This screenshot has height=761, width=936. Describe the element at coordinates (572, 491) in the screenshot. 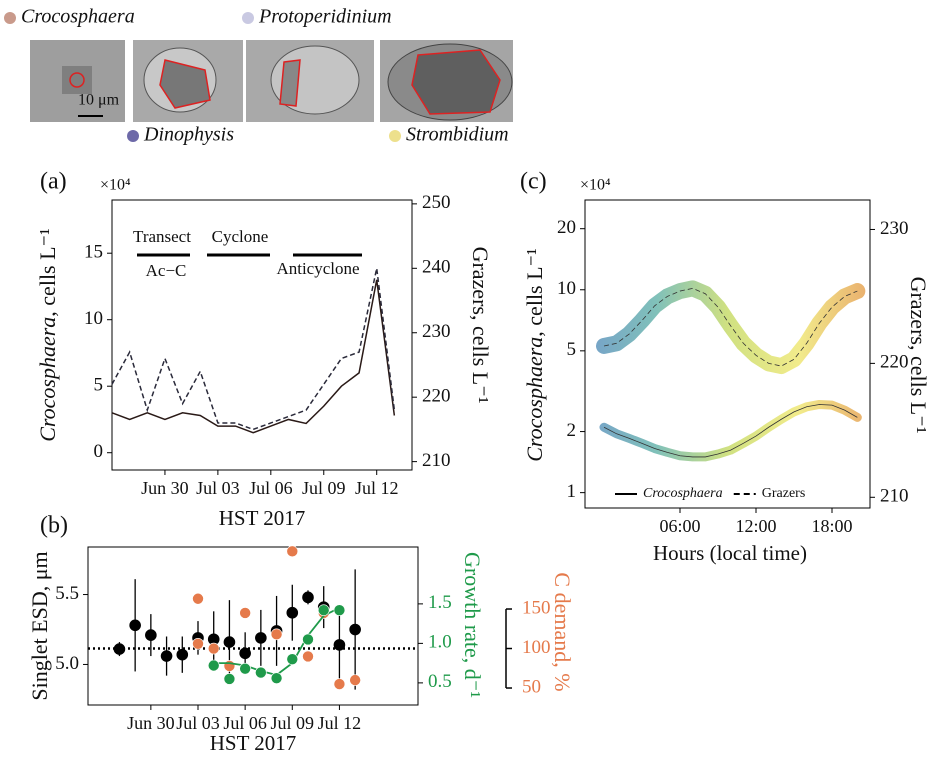

I see `y-tick-label: 1` at that location.